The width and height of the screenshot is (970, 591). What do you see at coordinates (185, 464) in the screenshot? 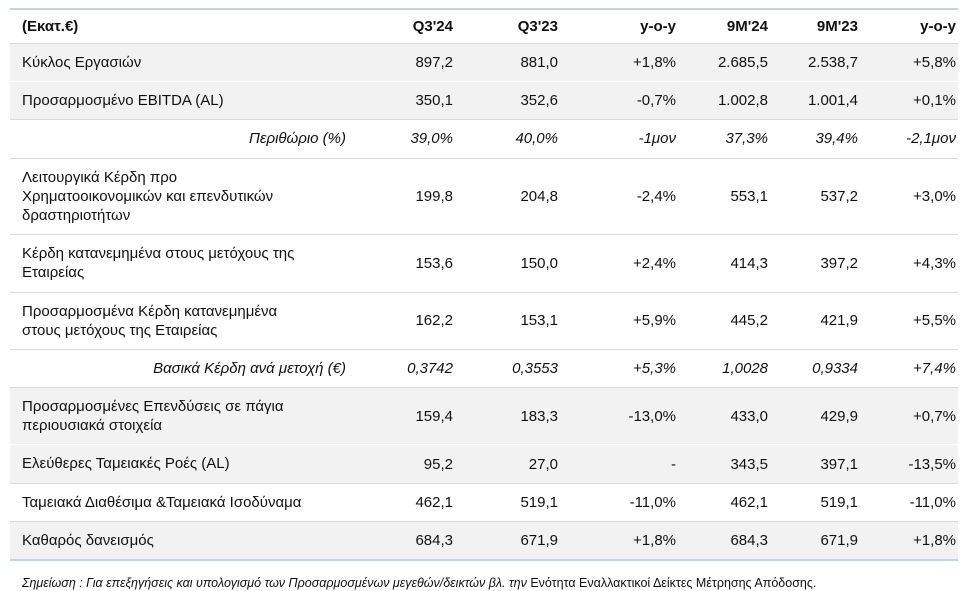
I see `row-label: Ελεύθερες Ταμειακές Ροές (AL)` at bounding box center [185, 464].